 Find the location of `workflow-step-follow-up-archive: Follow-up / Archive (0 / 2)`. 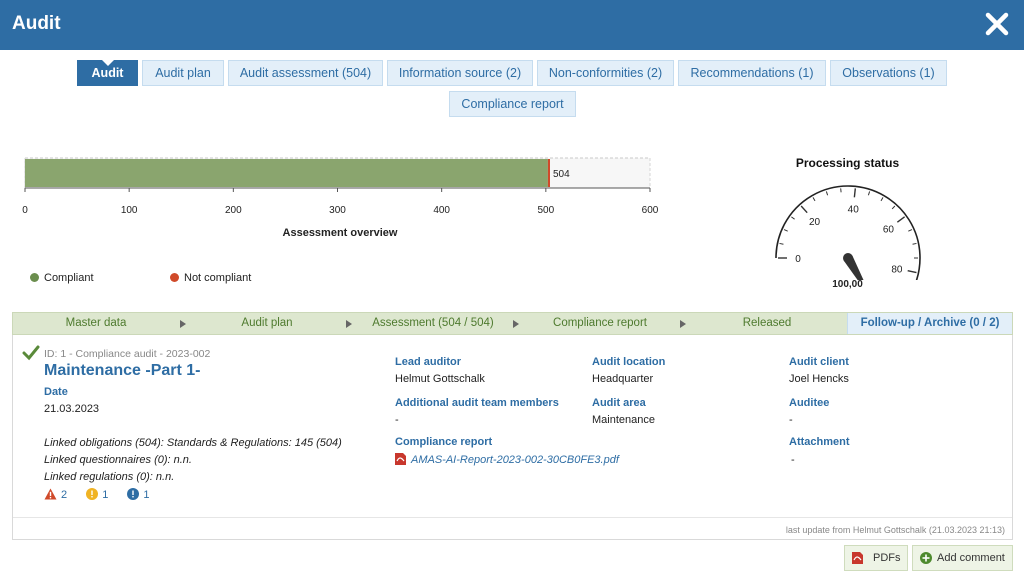

workflow-step-follow-up-archive: Follow-up / Archive (0 / 2) is located at coordinates (929, 323).